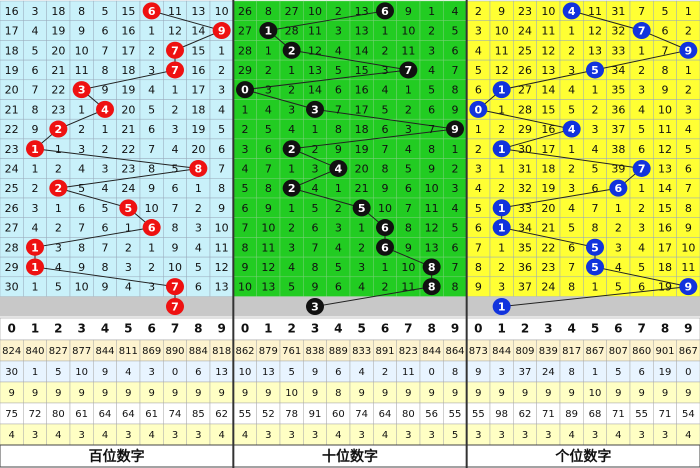  I want to click on cell-number: 16, so click(362, 90).